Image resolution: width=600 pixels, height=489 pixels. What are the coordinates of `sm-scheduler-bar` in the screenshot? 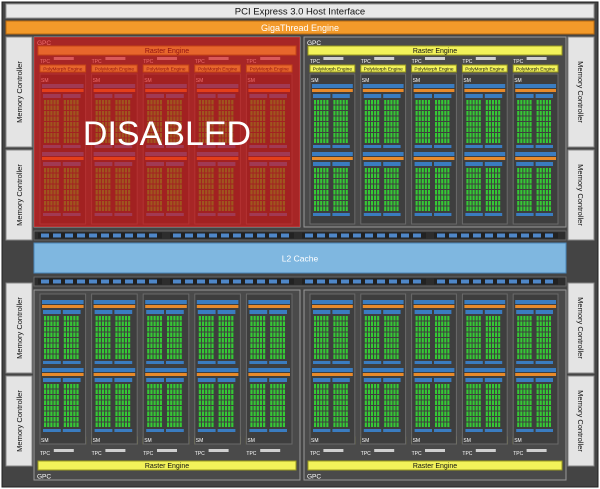 It's located at (383, 306).